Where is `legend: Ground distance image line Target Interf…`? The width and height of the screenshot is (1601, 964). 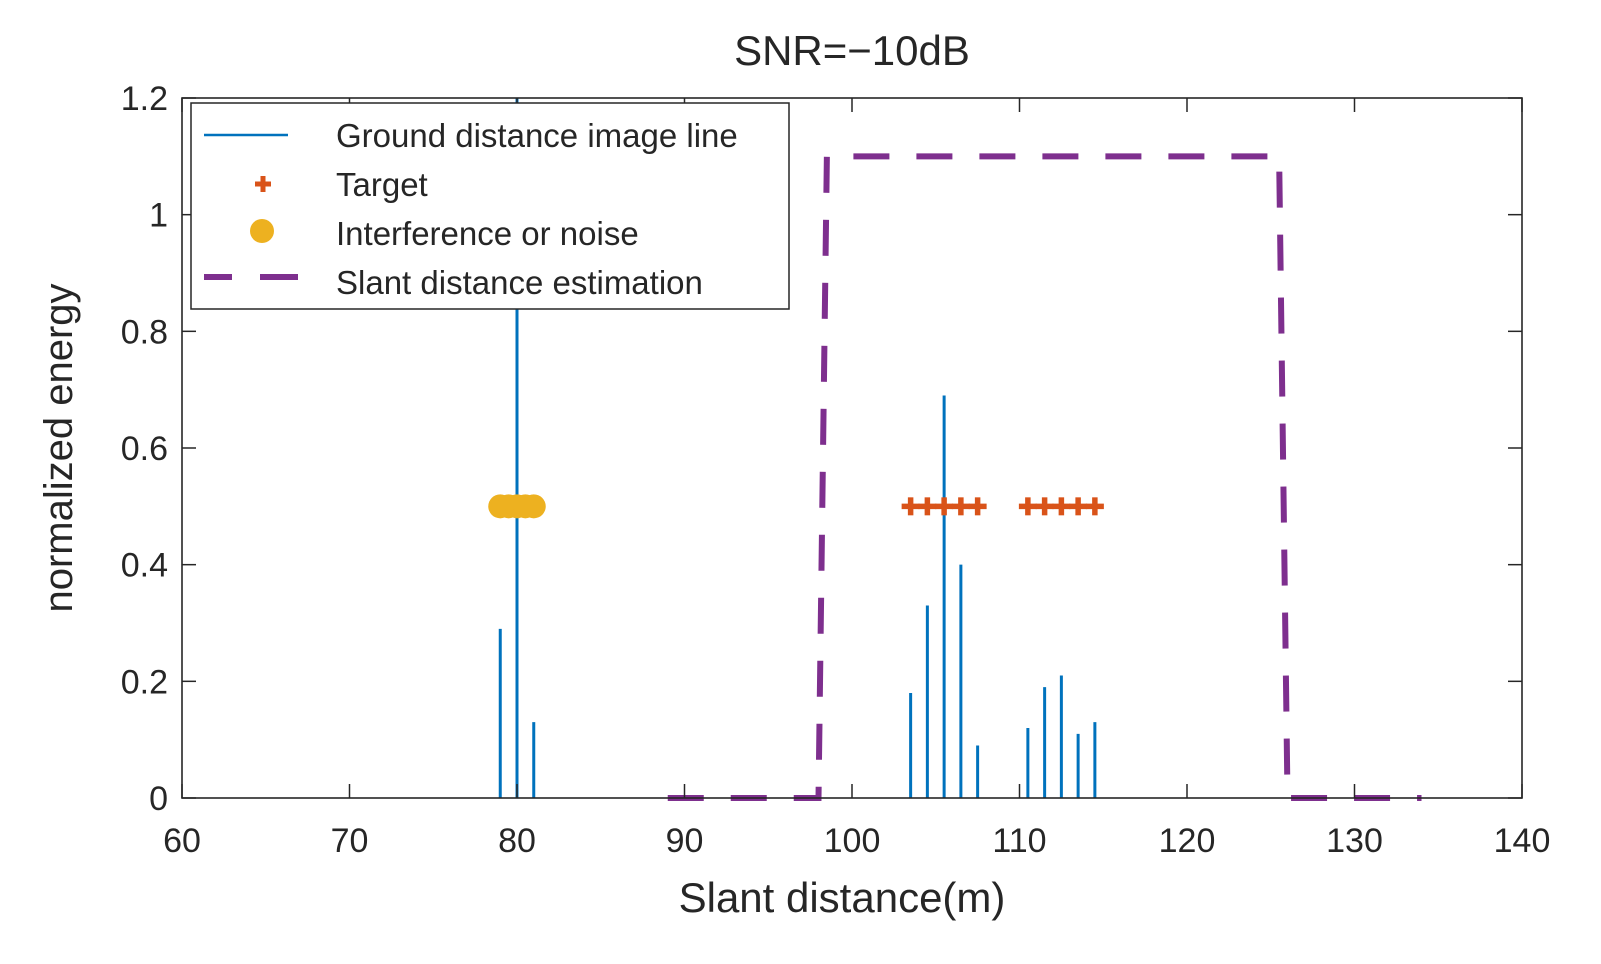
legend: Ground distance image line Target Interf… is located at coordinates (490, 206).